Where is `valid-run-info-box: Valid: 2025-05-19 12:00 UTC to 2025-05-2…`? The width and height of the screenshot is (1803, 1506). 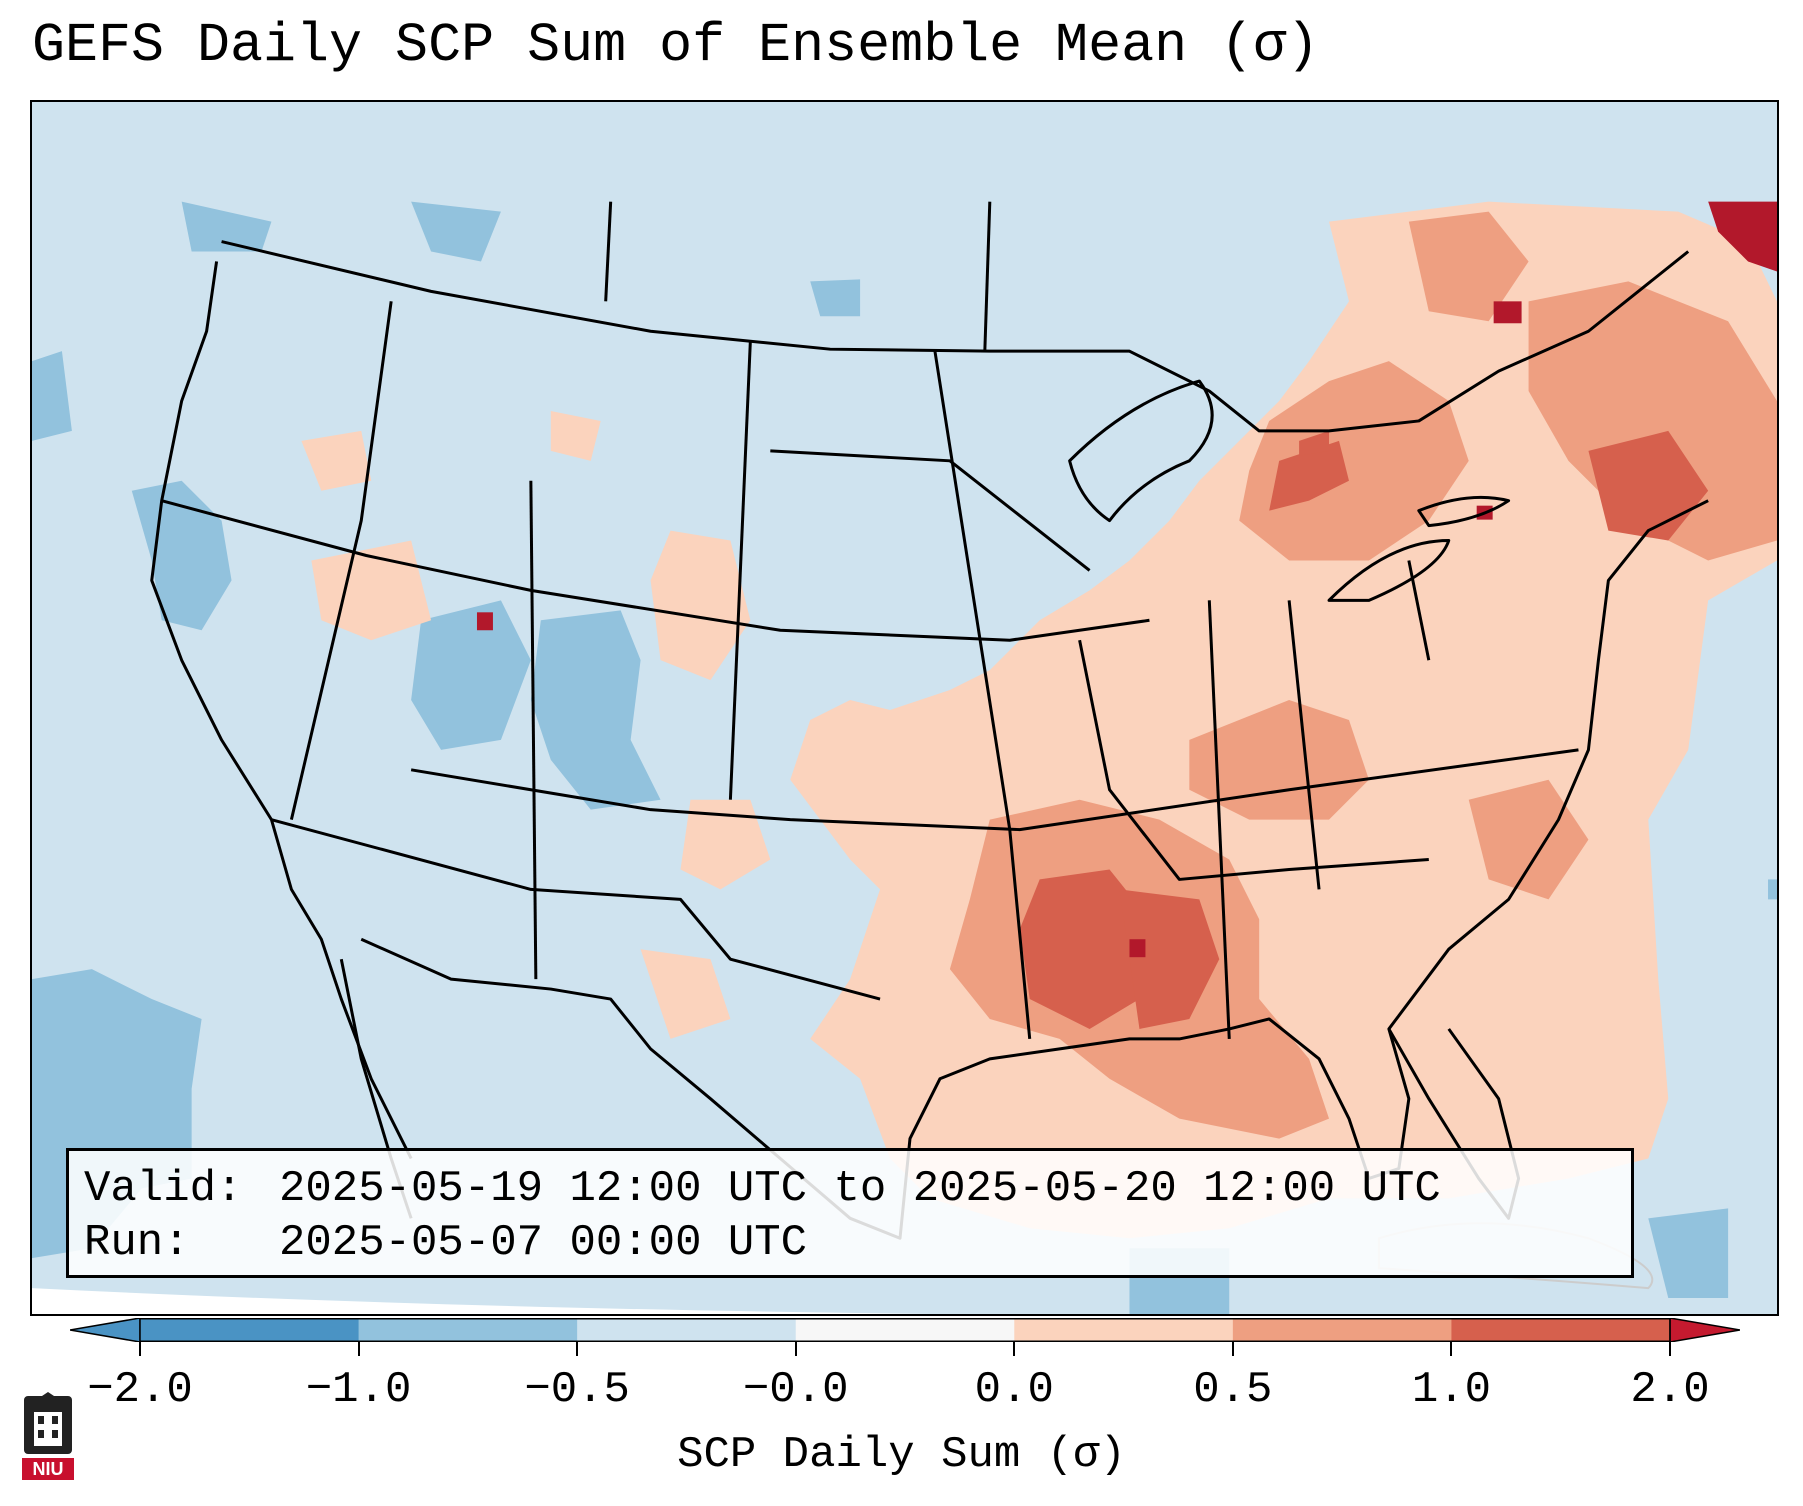
valid-run-info-box: Valid: 2025-05-19 12:00 UTC to 2025-05-2… is located at coordinates (850, 1213).